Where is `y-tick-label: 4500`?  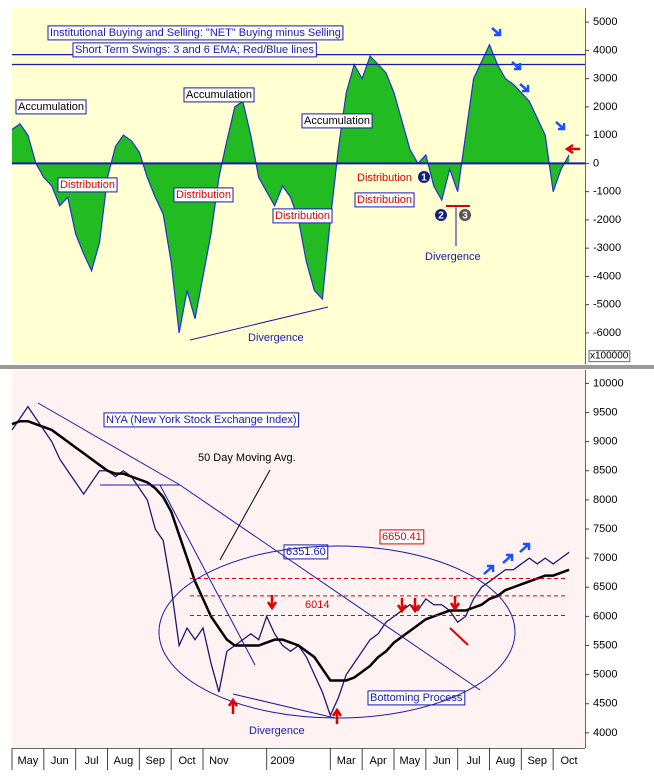
y-tick-label: 4500 is located at coordinates (605, 704).